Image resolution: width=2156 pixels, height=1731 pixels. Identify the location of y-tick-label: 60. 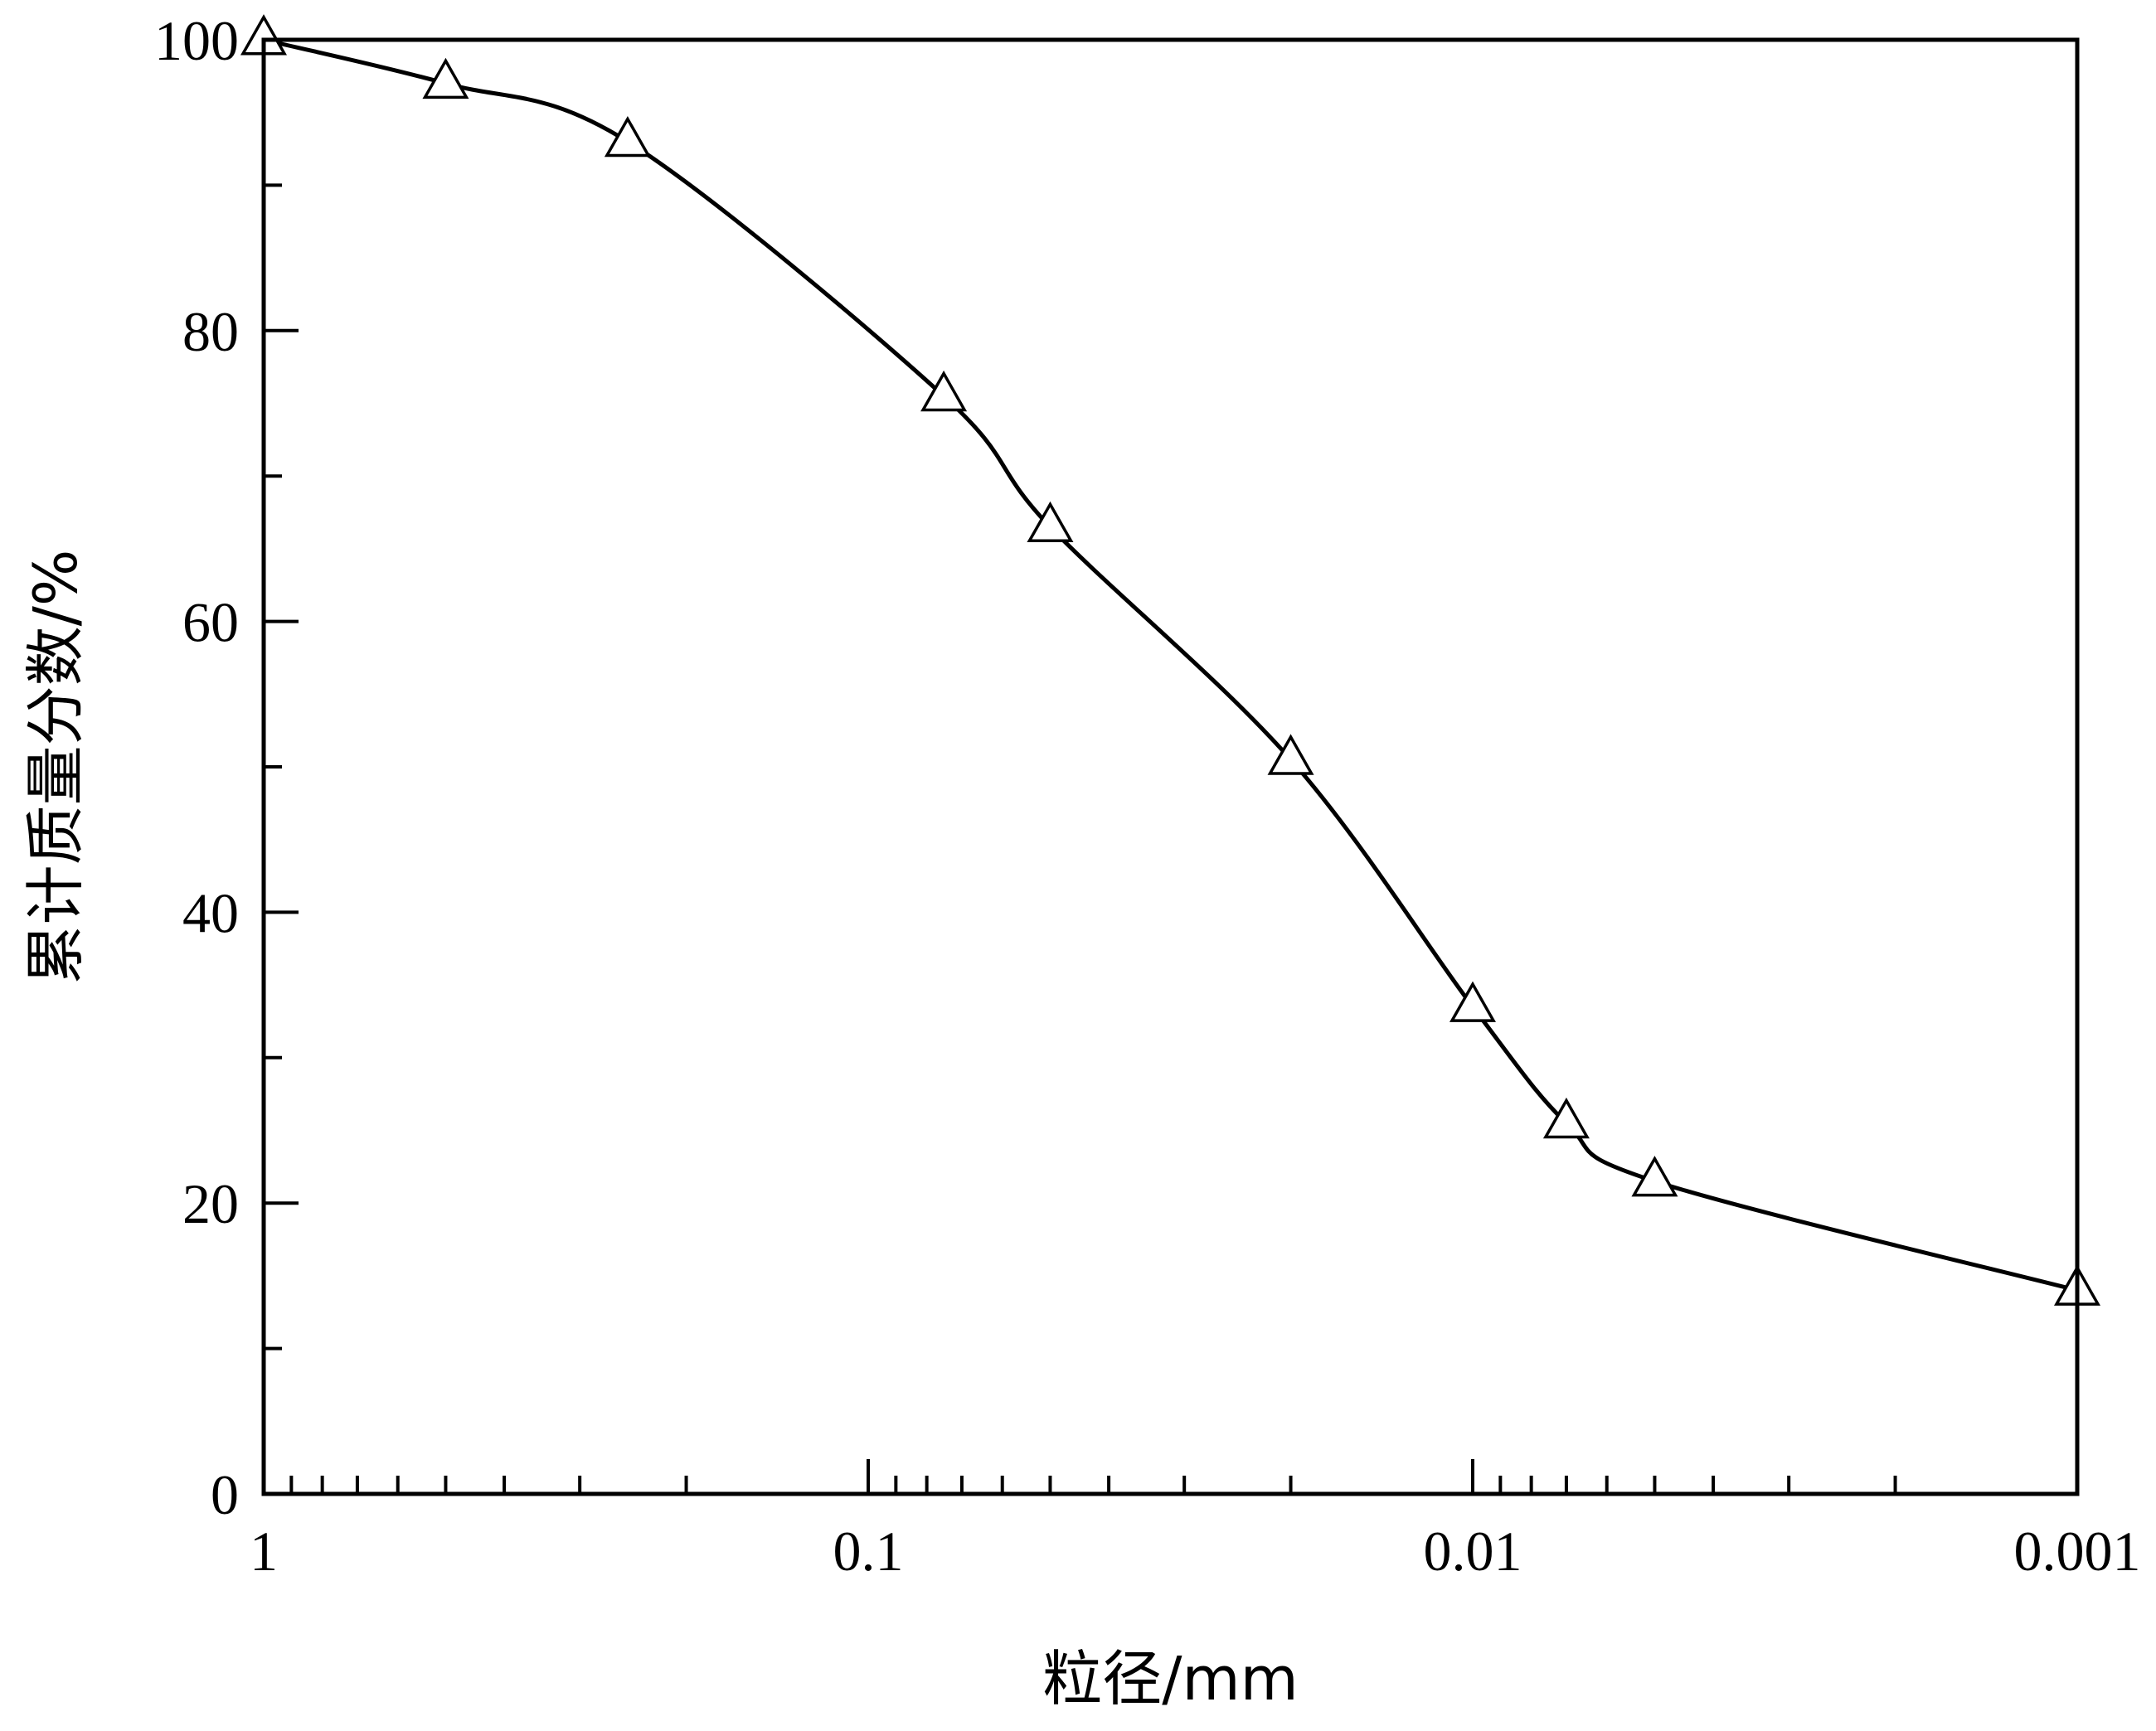
(210, 622).